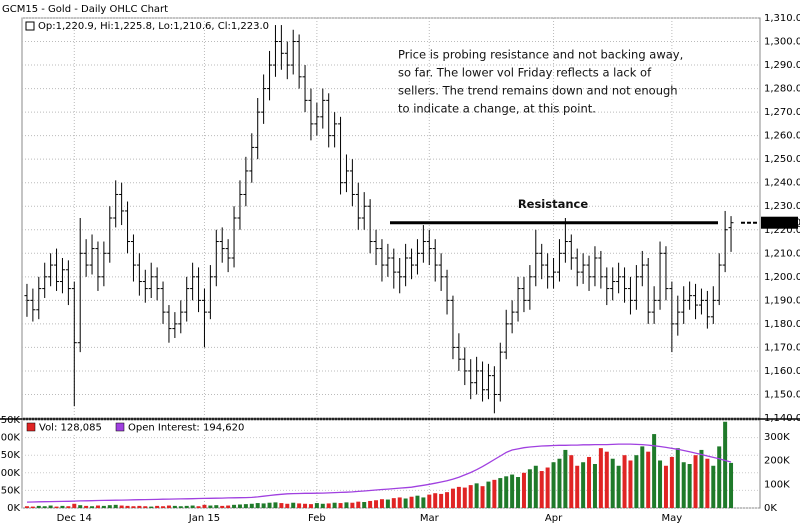 This screenshot has height=524, width=800. Describe the element at coordinates (777, 484) in the screenshot. I see `y2-tick-label: 100K` at that location.